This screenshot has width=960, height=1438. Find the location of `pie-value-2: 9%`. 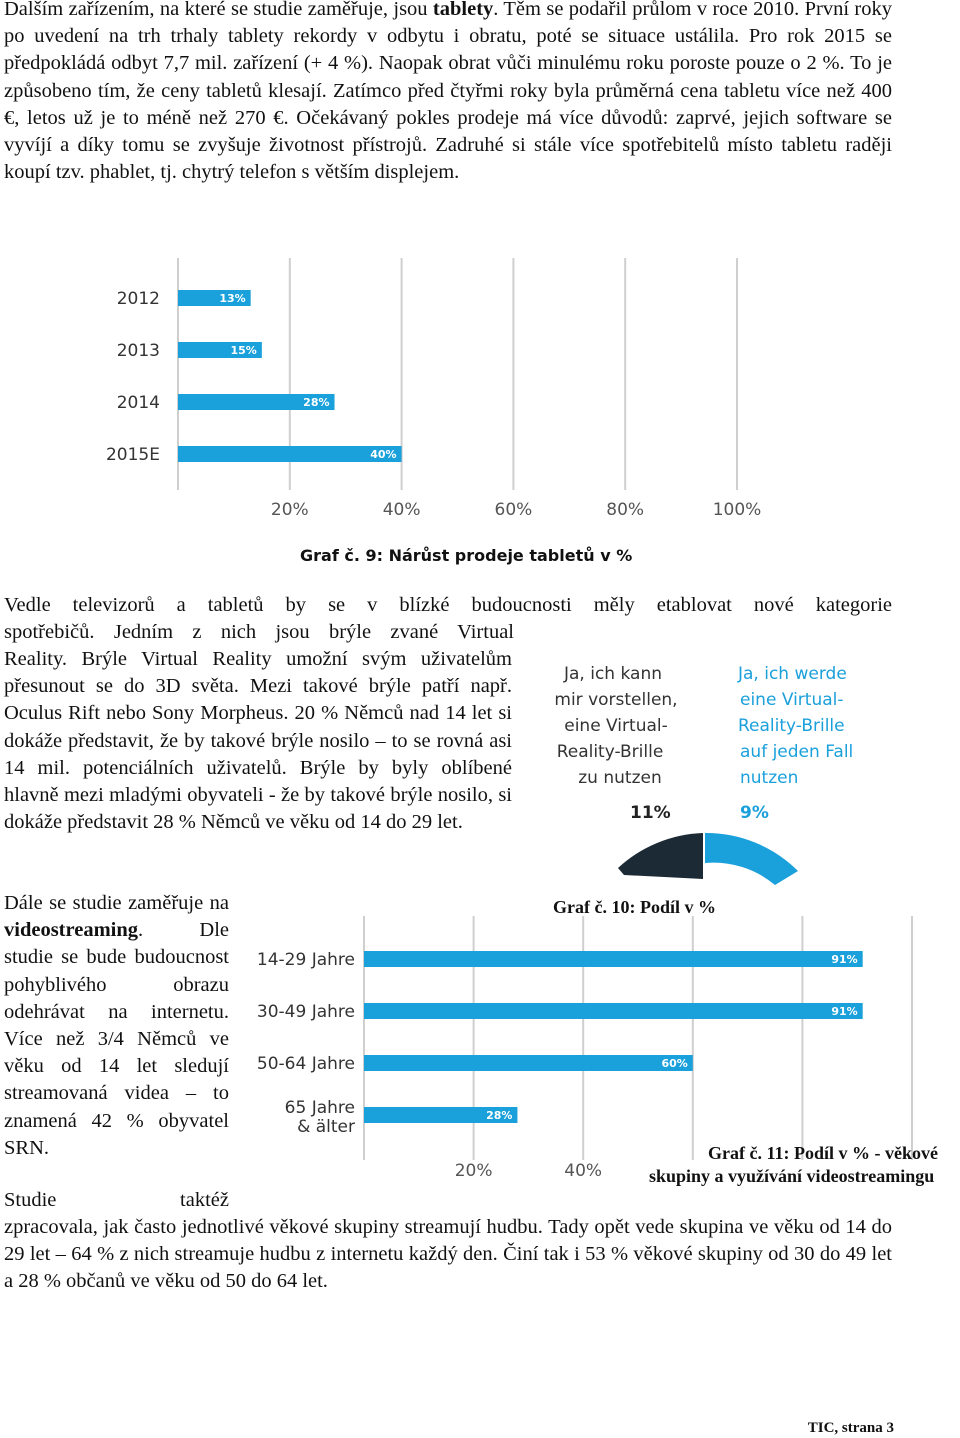

pie-value-2: 9% is located at coordinates (754, 813).